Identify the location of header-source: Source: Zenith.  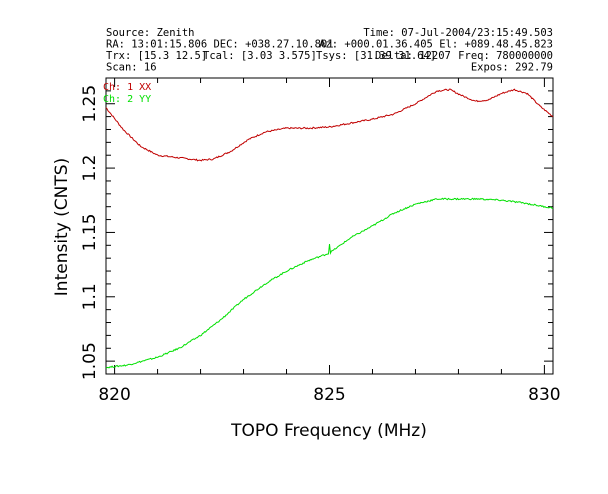
(150, 33).